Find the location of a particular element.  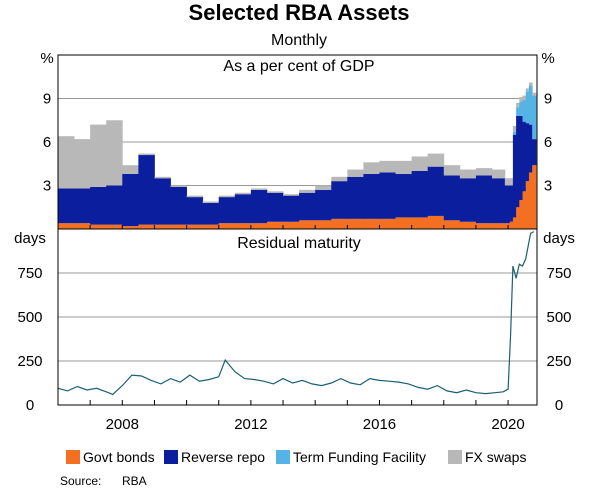

bottom-right-tick-label: 750 is located at coordinates (558, 273).